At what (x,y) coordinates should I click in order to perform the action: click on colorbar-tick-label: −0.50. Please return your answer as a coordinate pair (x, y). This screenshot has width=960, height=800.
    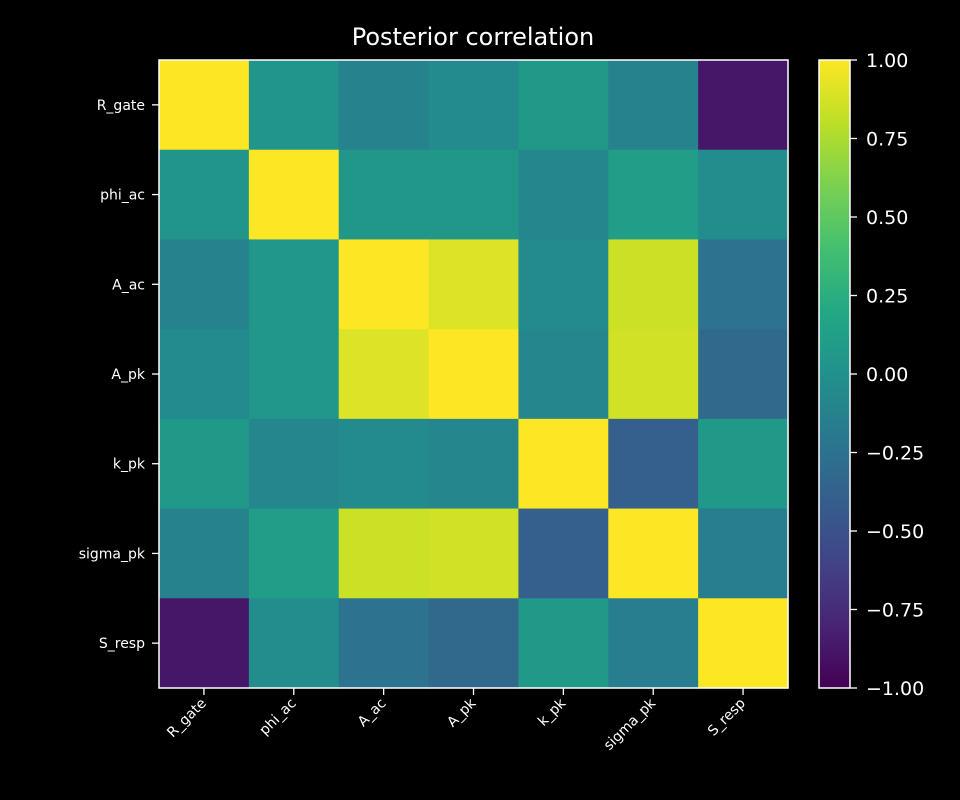
    Looking at the image, I should click on (895, 532).